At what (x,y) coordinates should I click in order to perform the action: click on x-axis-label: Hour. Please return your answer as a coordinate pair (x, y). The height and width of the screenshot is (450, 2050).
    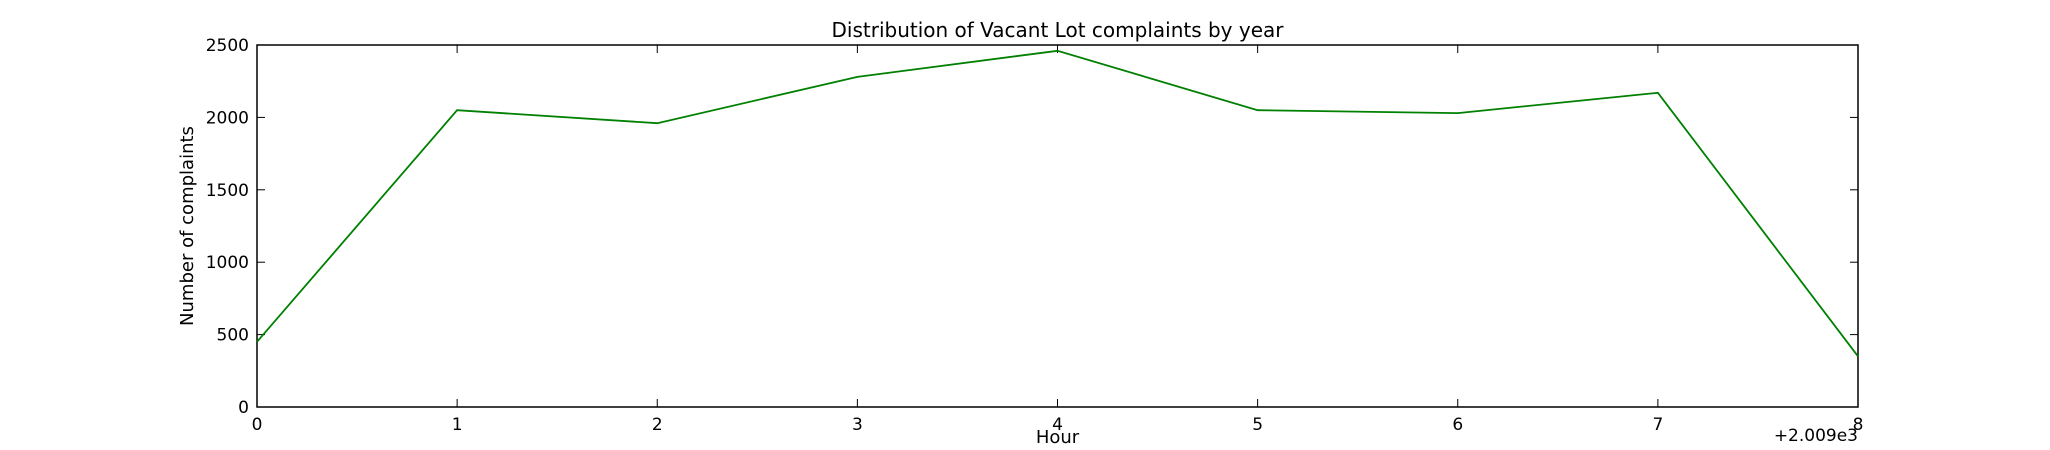
    Looking at the image, I should click on (1058, 437).